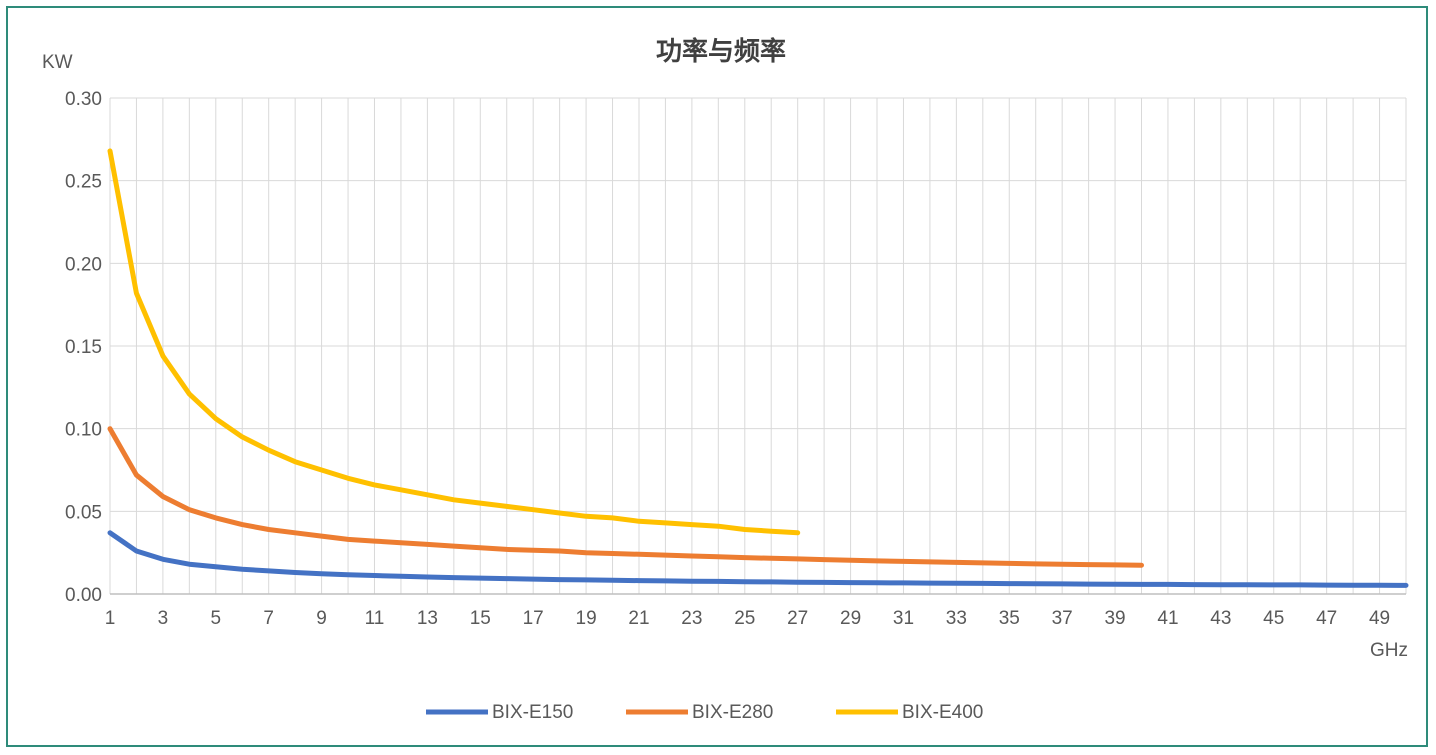 This screenshot has height=755, width=1436. Describe the element at coordinates (721, 51) in the screenshot. I see `chart-title: 功率与频率` at that location.